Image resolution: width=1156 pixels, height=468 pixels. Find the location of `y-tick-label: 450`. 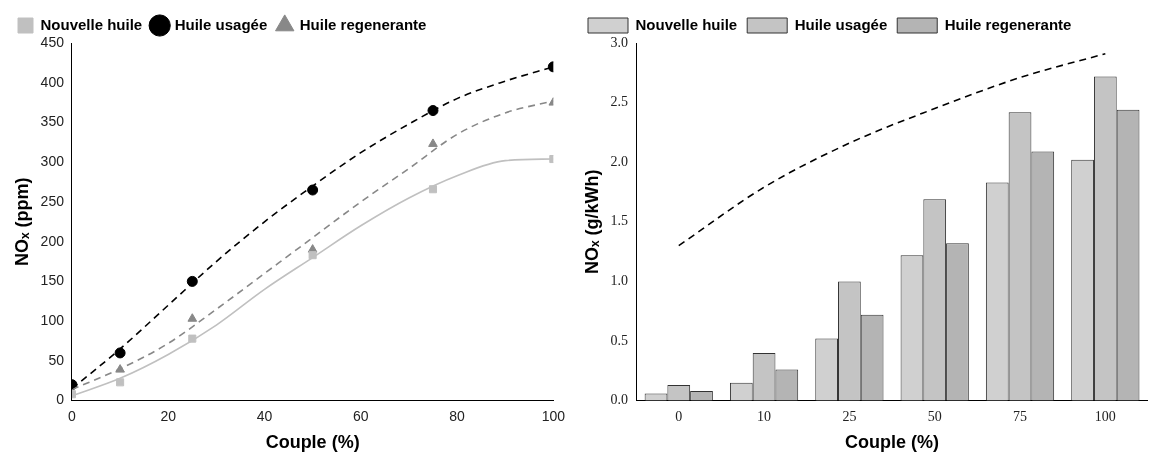

y-tick-label: 450 is located at coordinates (52, 41).